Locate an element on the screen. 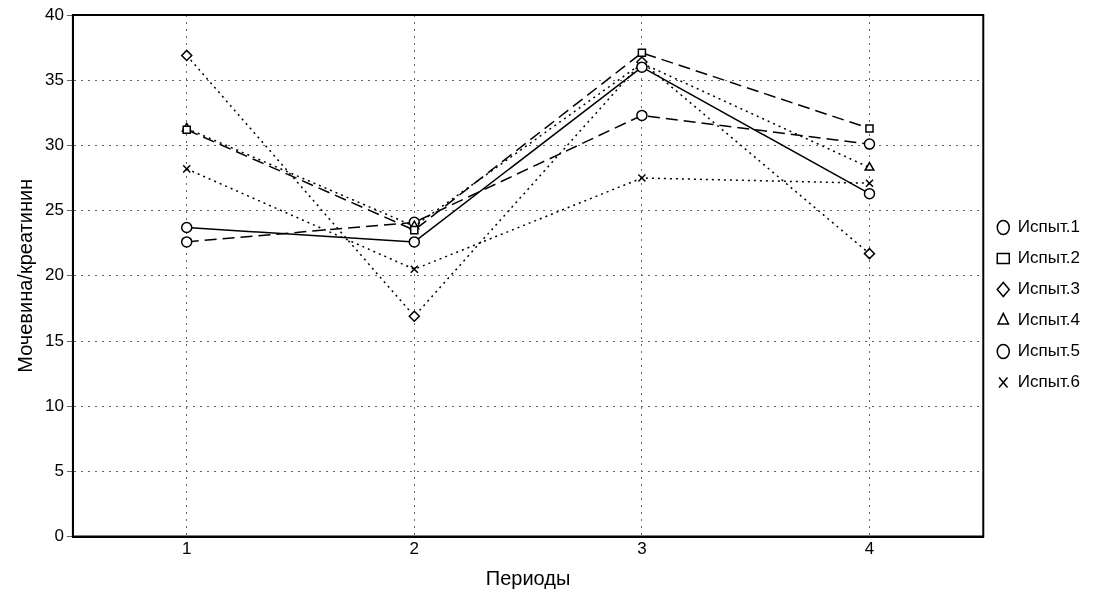 The width and height of the screenshot is (1100, 605). y-tick-label: 40 is located at coordinates (54, 14).